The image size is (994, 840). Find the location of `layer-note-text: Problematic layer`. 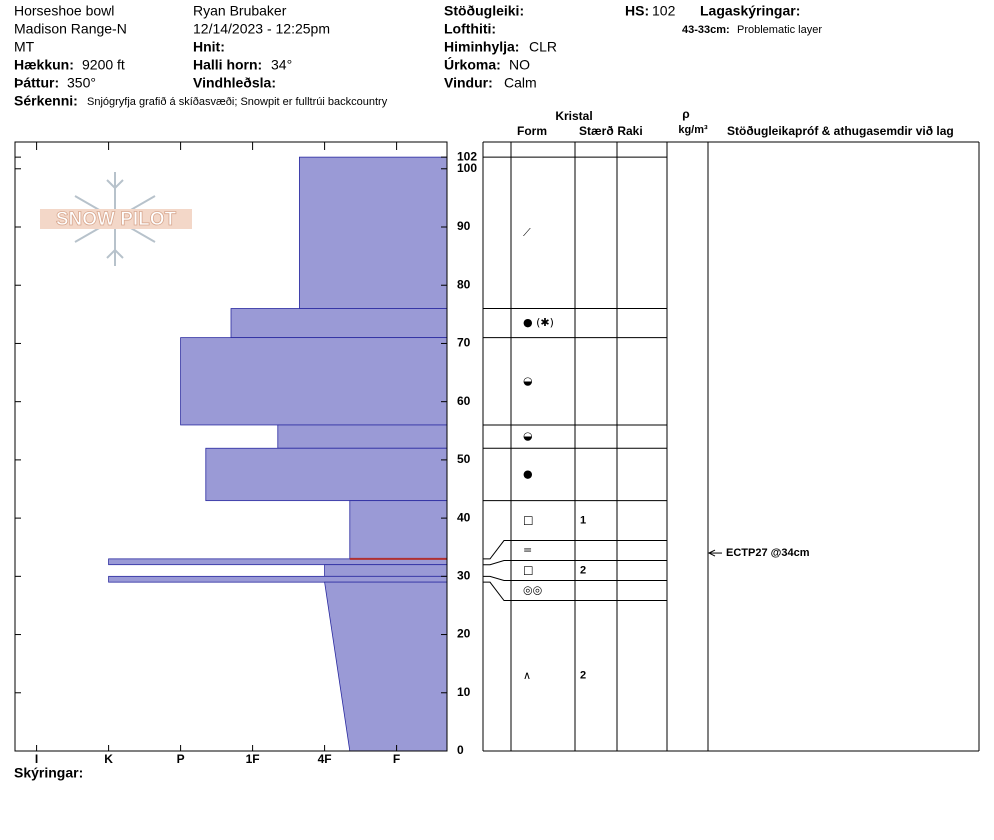

layer-note-text: Problematic layer is located at coordinates (779, 30).